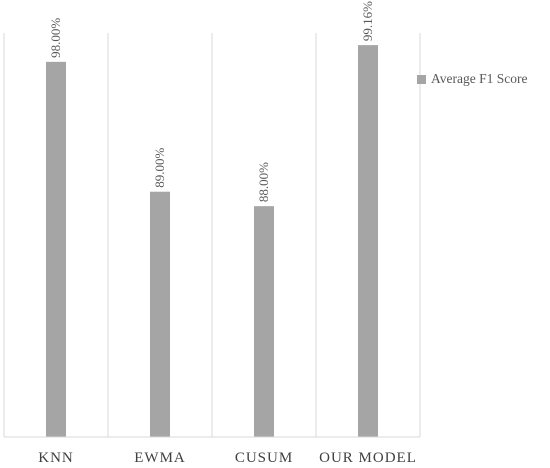  I want to click on data-label: 98.00%, so click(55, 38).